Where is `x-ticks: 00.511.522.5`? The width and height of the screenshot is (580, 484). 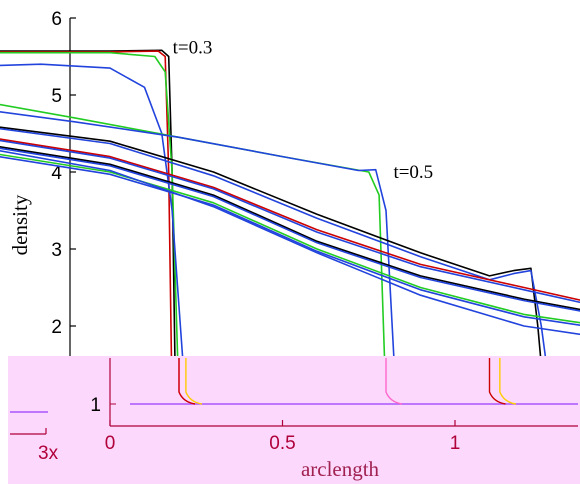 x-ticks: 00.511.522.5 is located at coordinates (283, 437).